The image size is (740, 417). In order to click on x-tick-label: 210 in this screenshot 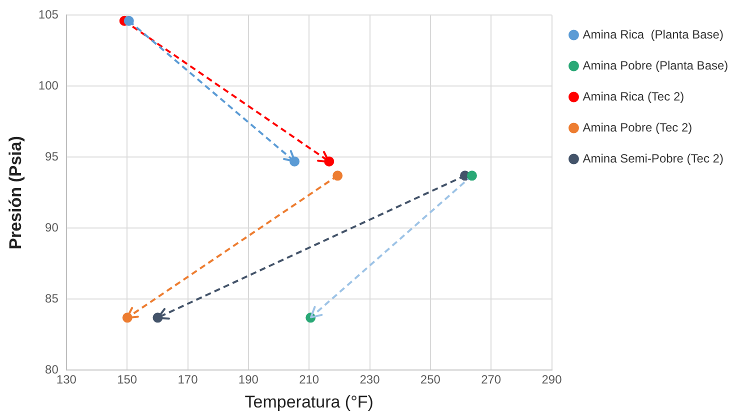, I will do `click(309, 379)`.